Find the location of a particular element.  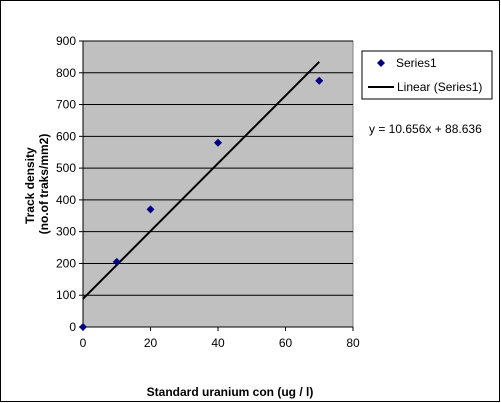

y-tick-label-700: 700 is located at coordinates (66, 105).